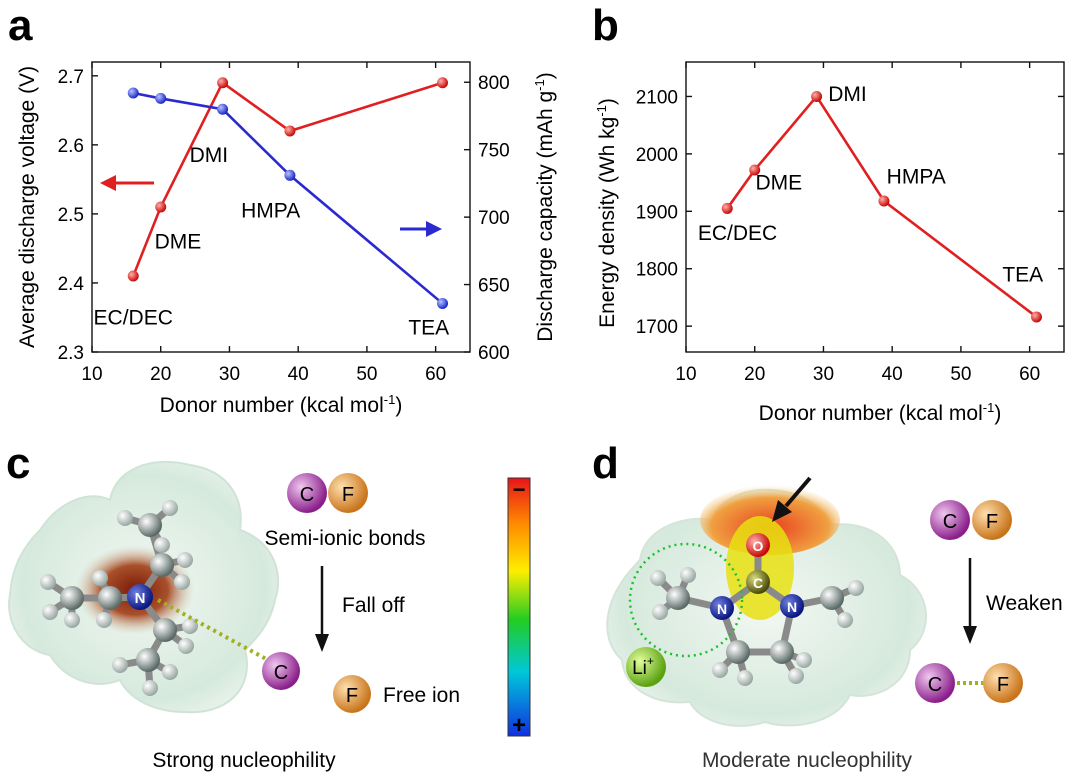 This screenshot has width=1080, height=779. I want to click on y2-tick-label: 700, so click(494, 218).